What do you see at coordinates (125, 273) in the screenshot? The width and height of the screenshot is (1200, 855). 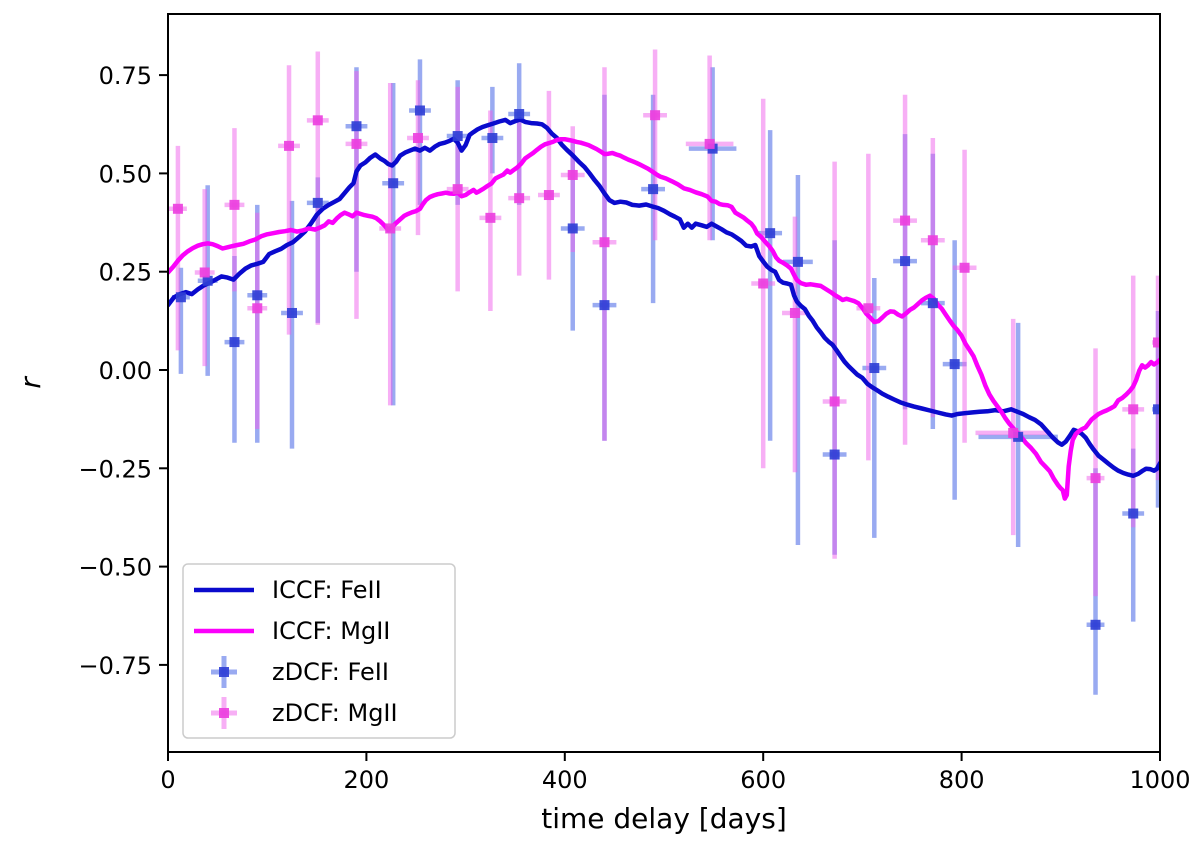 I see `y-tick-label: 0.25` at bounding box center [125, 273].